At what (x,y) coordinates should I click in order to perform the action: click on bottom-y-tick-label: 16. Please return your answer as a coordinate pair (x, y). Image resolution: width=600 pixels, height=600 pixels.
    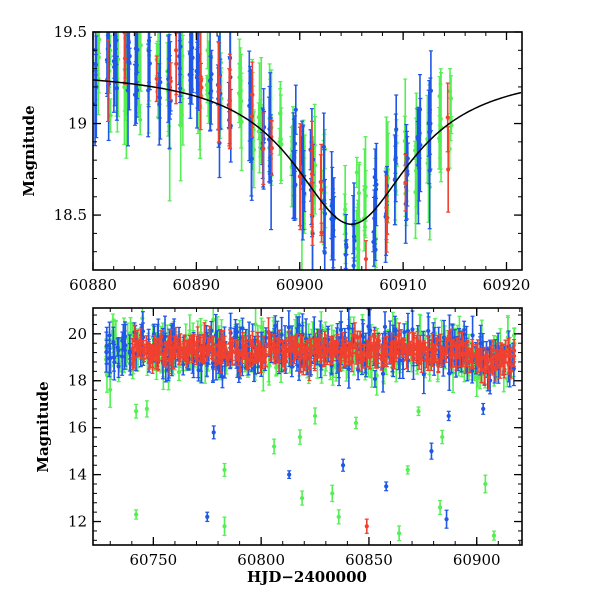
    Looking at the image, I should click on (77, 428).